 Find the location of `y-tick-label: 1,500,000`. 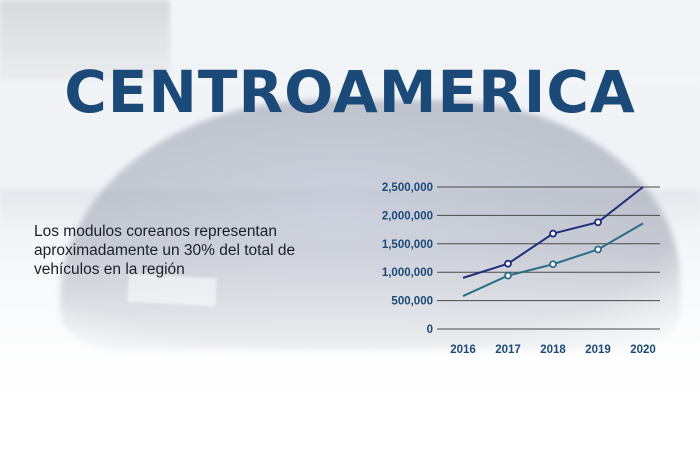

y-tick-label: 1,500,000 is located at coordinates (407, 245).